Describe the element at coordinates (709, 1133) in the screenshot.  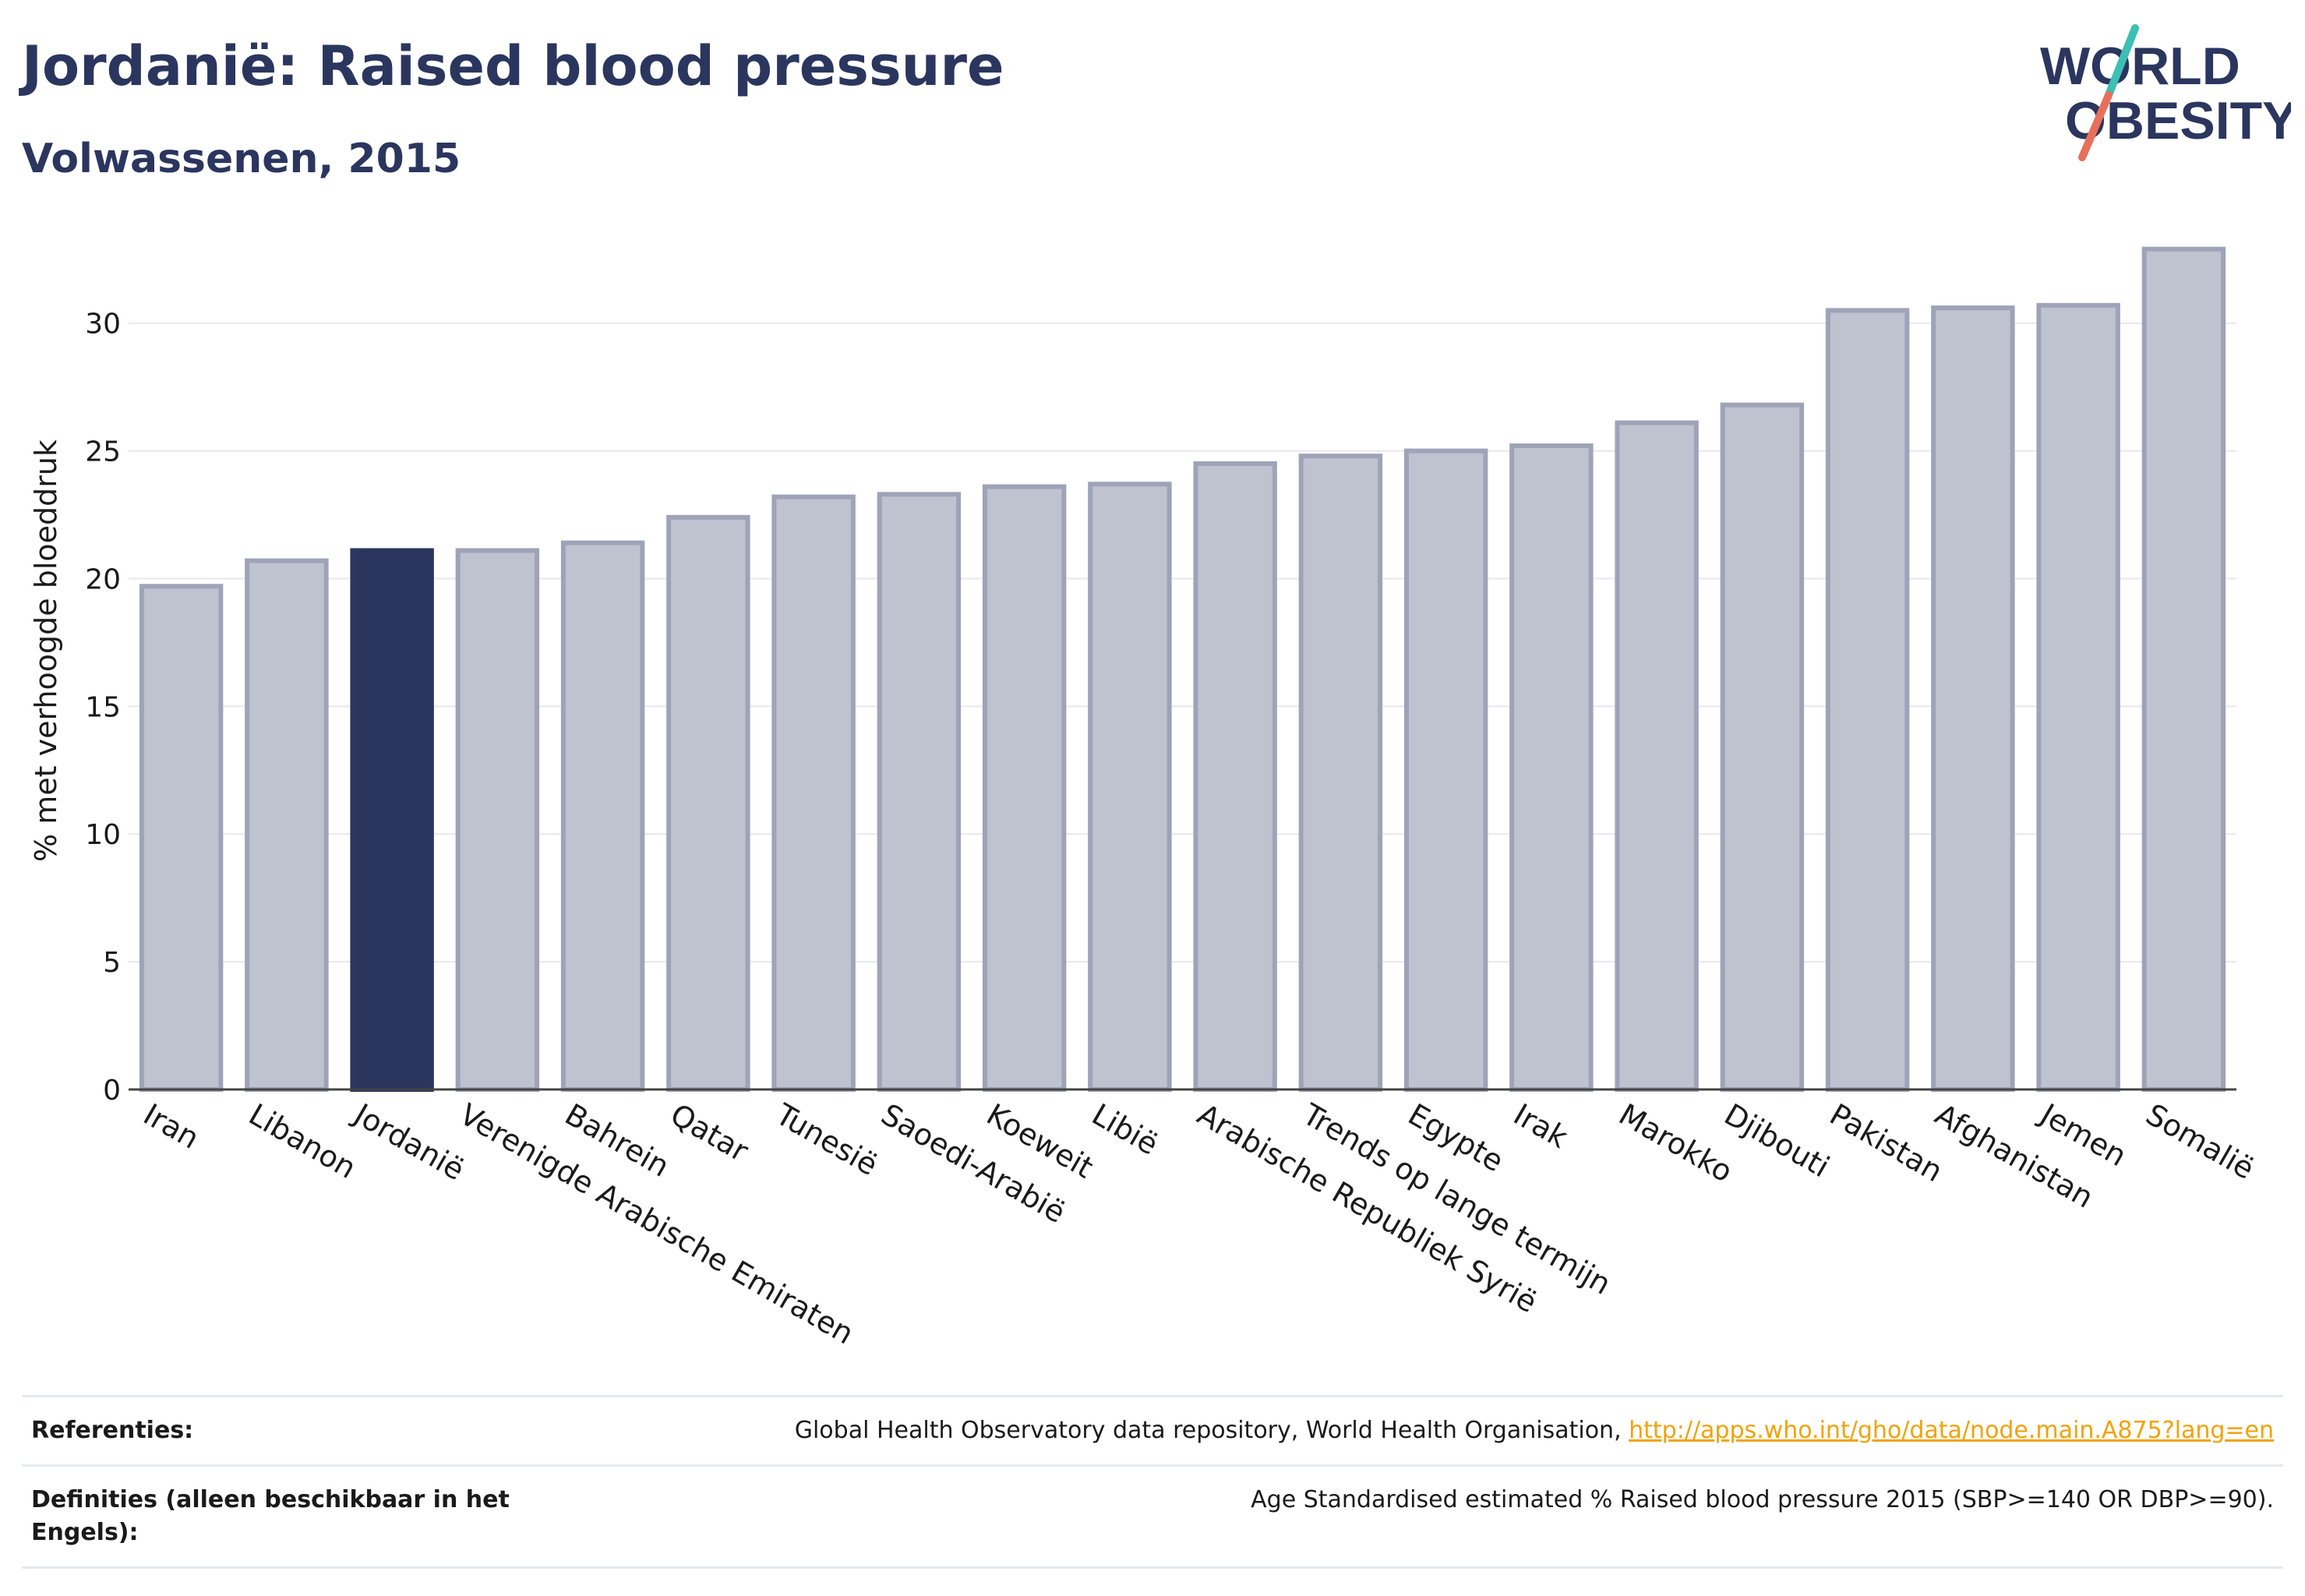
I see `x-tick-label: Qatar` at that location.